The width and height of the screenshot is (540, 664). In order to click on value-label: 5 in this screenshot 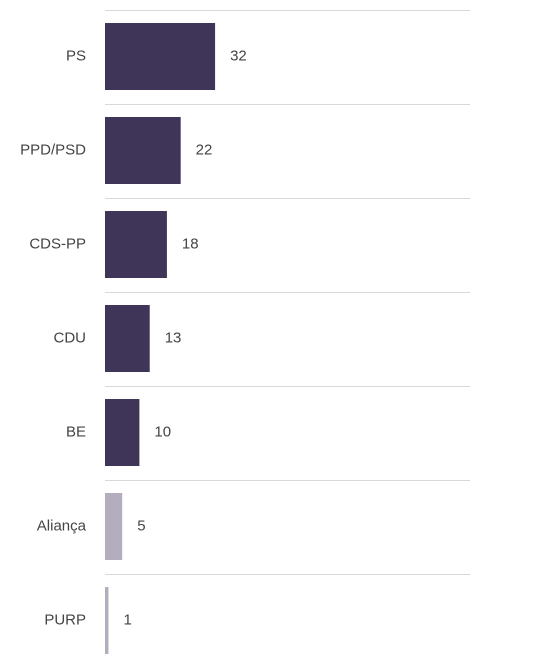, I will do `click(141, 525)`.